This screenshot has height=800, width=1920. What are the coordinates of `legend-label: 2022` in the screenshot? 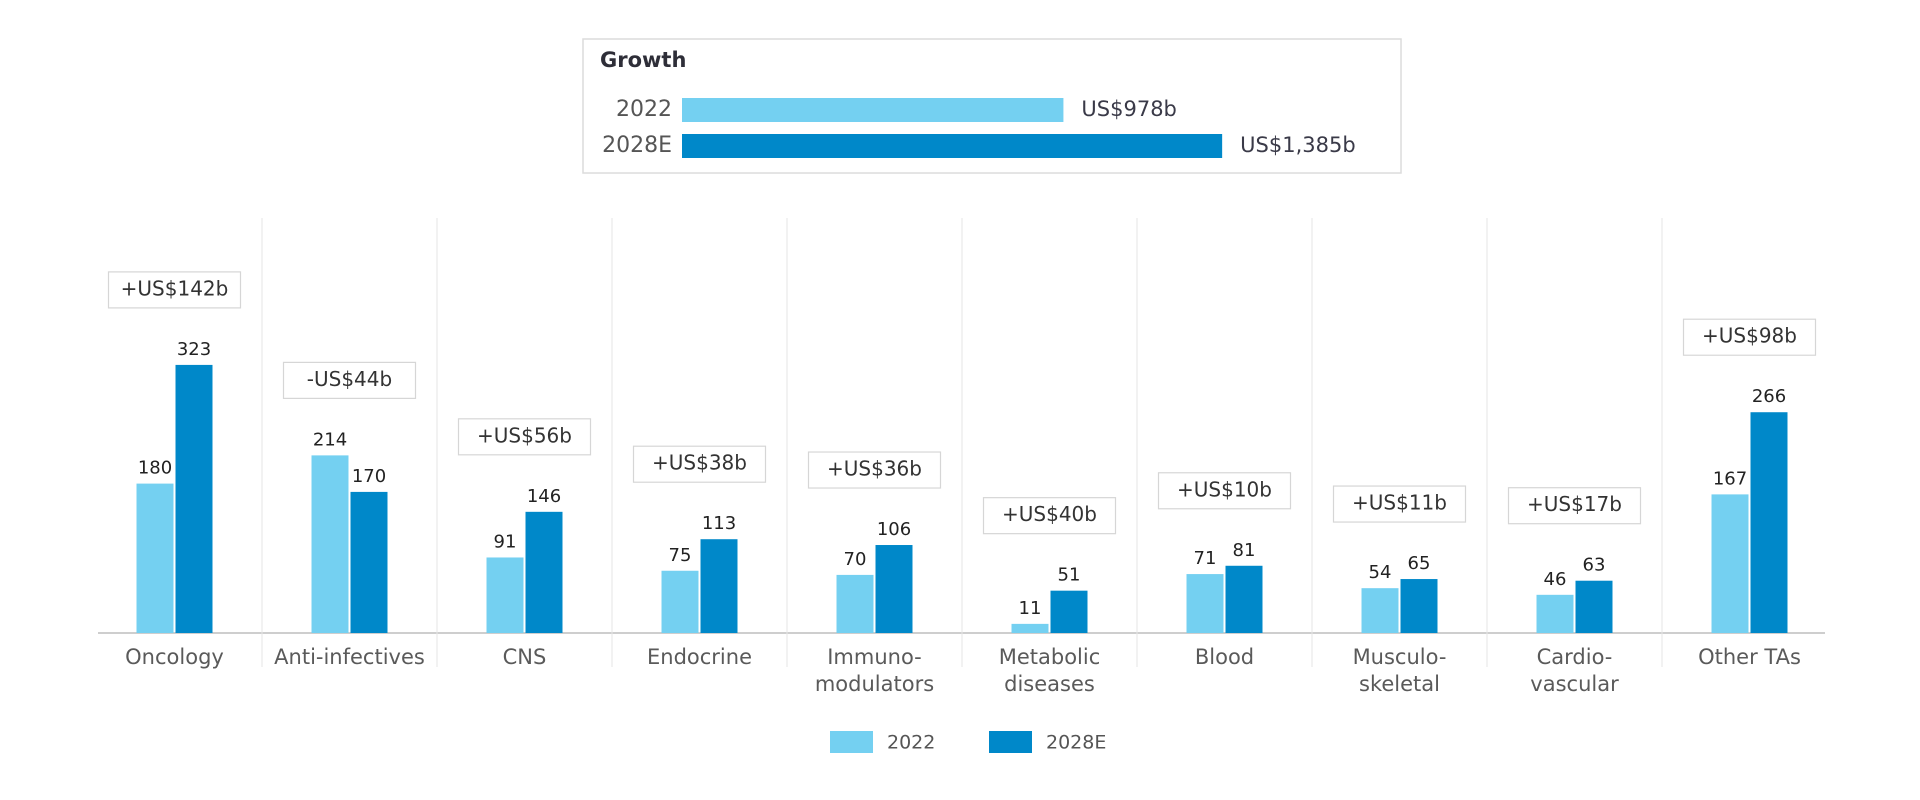 It's located at (911, 743).